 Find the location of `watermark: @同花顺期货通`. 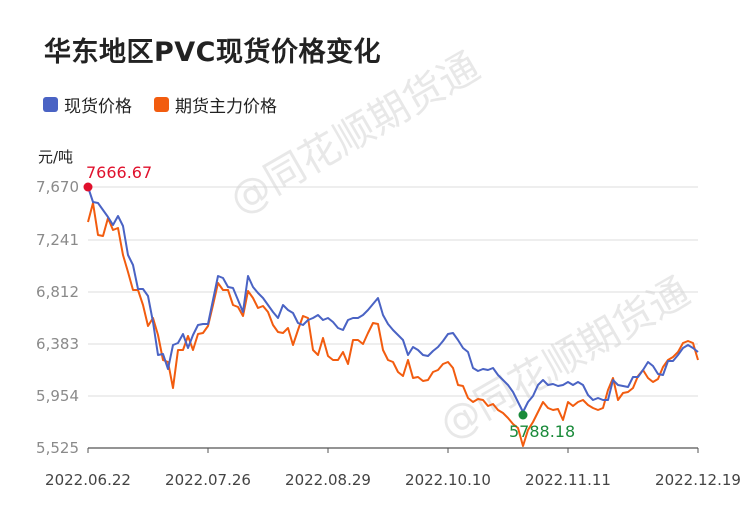

watermark: @同花顺期货通 is located at coordinates (354, 134).